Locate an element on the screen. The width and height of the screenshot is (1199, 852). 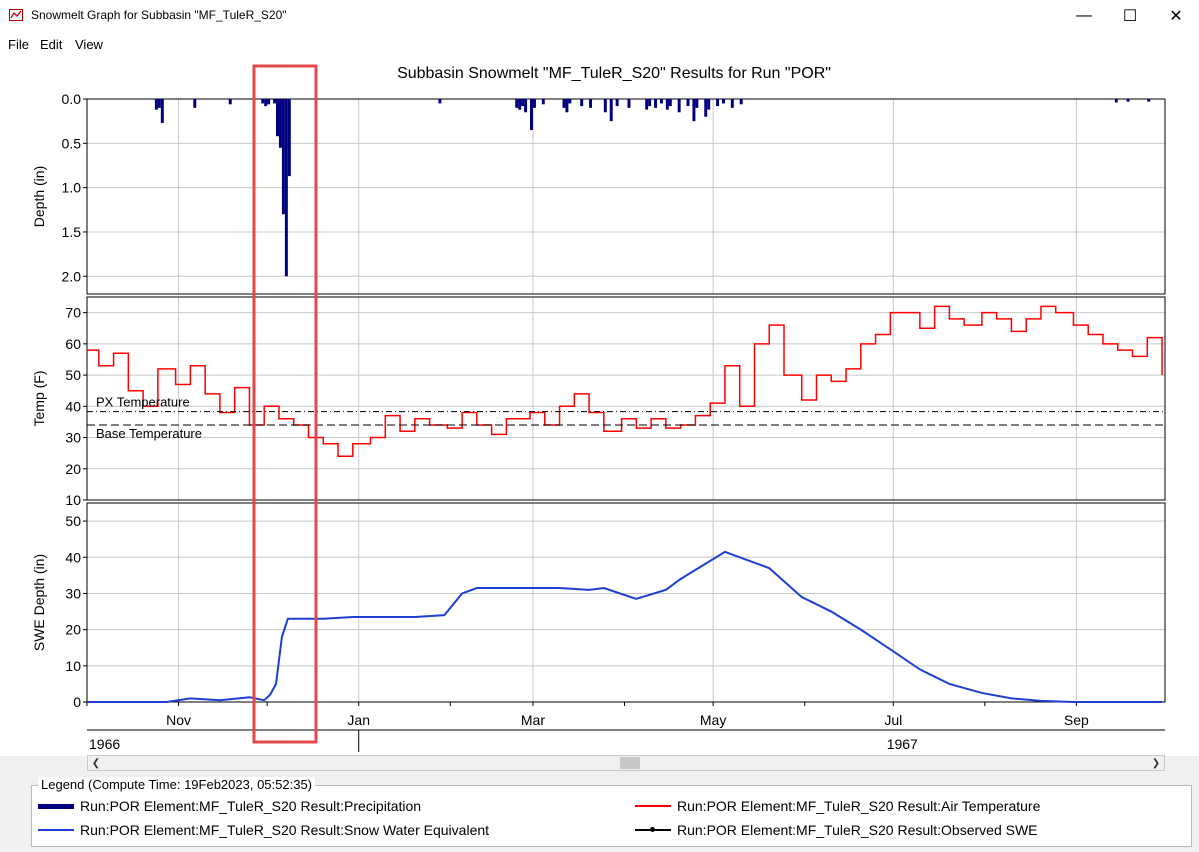
legend-swatch-observed-swe is located at coordinates (653, 829).